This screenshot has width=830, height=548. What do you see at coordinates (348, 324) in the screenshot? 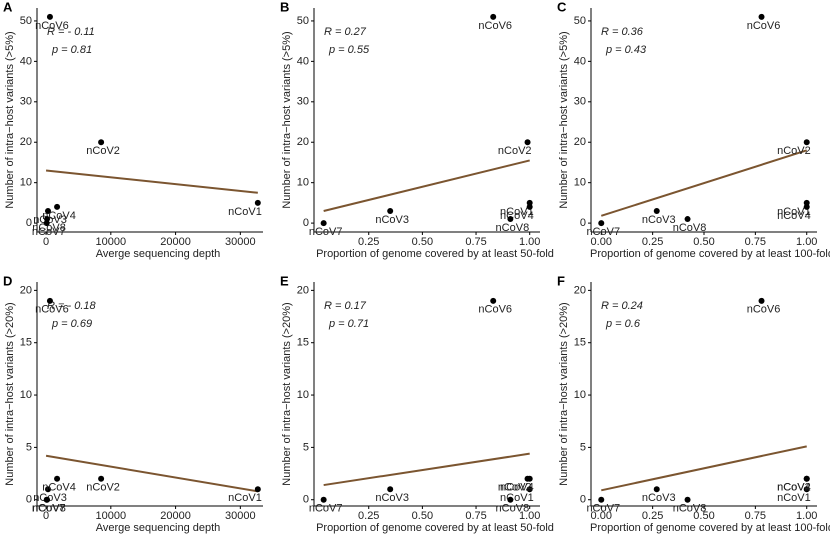
I see `stat-annotation: p = 0.71` at bounding box center [348, 324].